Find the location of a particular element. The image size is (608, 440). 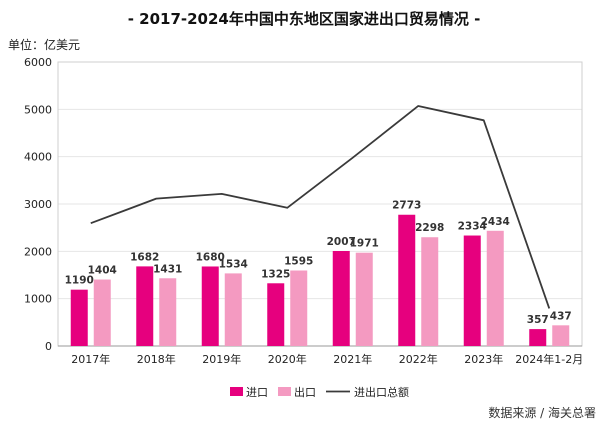

import-value-label: 2334 is located at coordinates (472, 227).